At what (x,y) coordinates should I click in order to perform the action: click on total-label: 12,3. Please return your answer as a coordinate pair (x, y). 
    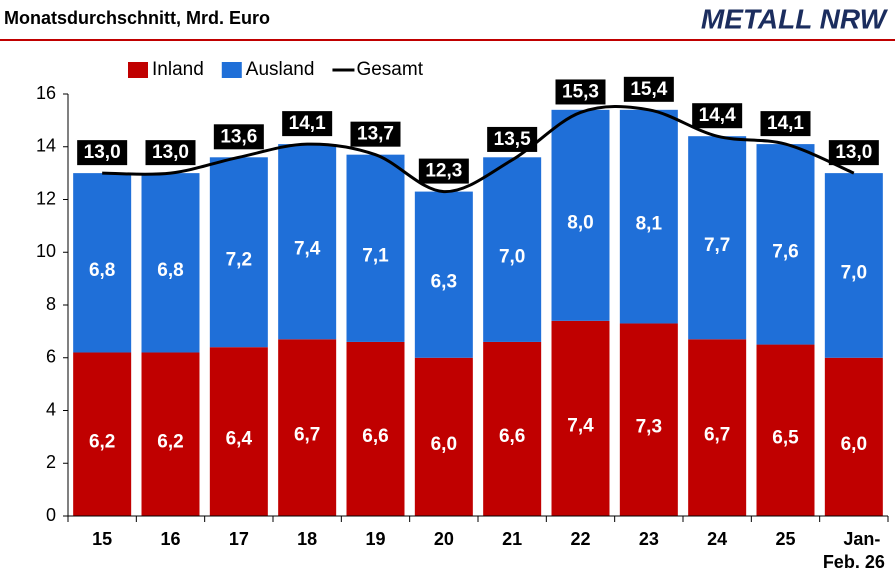
    Looking at the image, I should click on (443, 171).